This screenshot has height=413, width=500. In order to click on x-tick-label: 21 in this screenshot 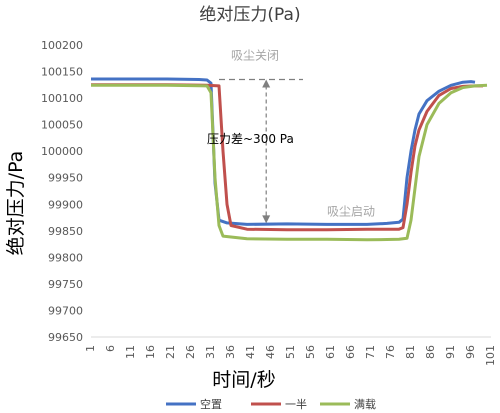, I will do `click(170, 352)`.